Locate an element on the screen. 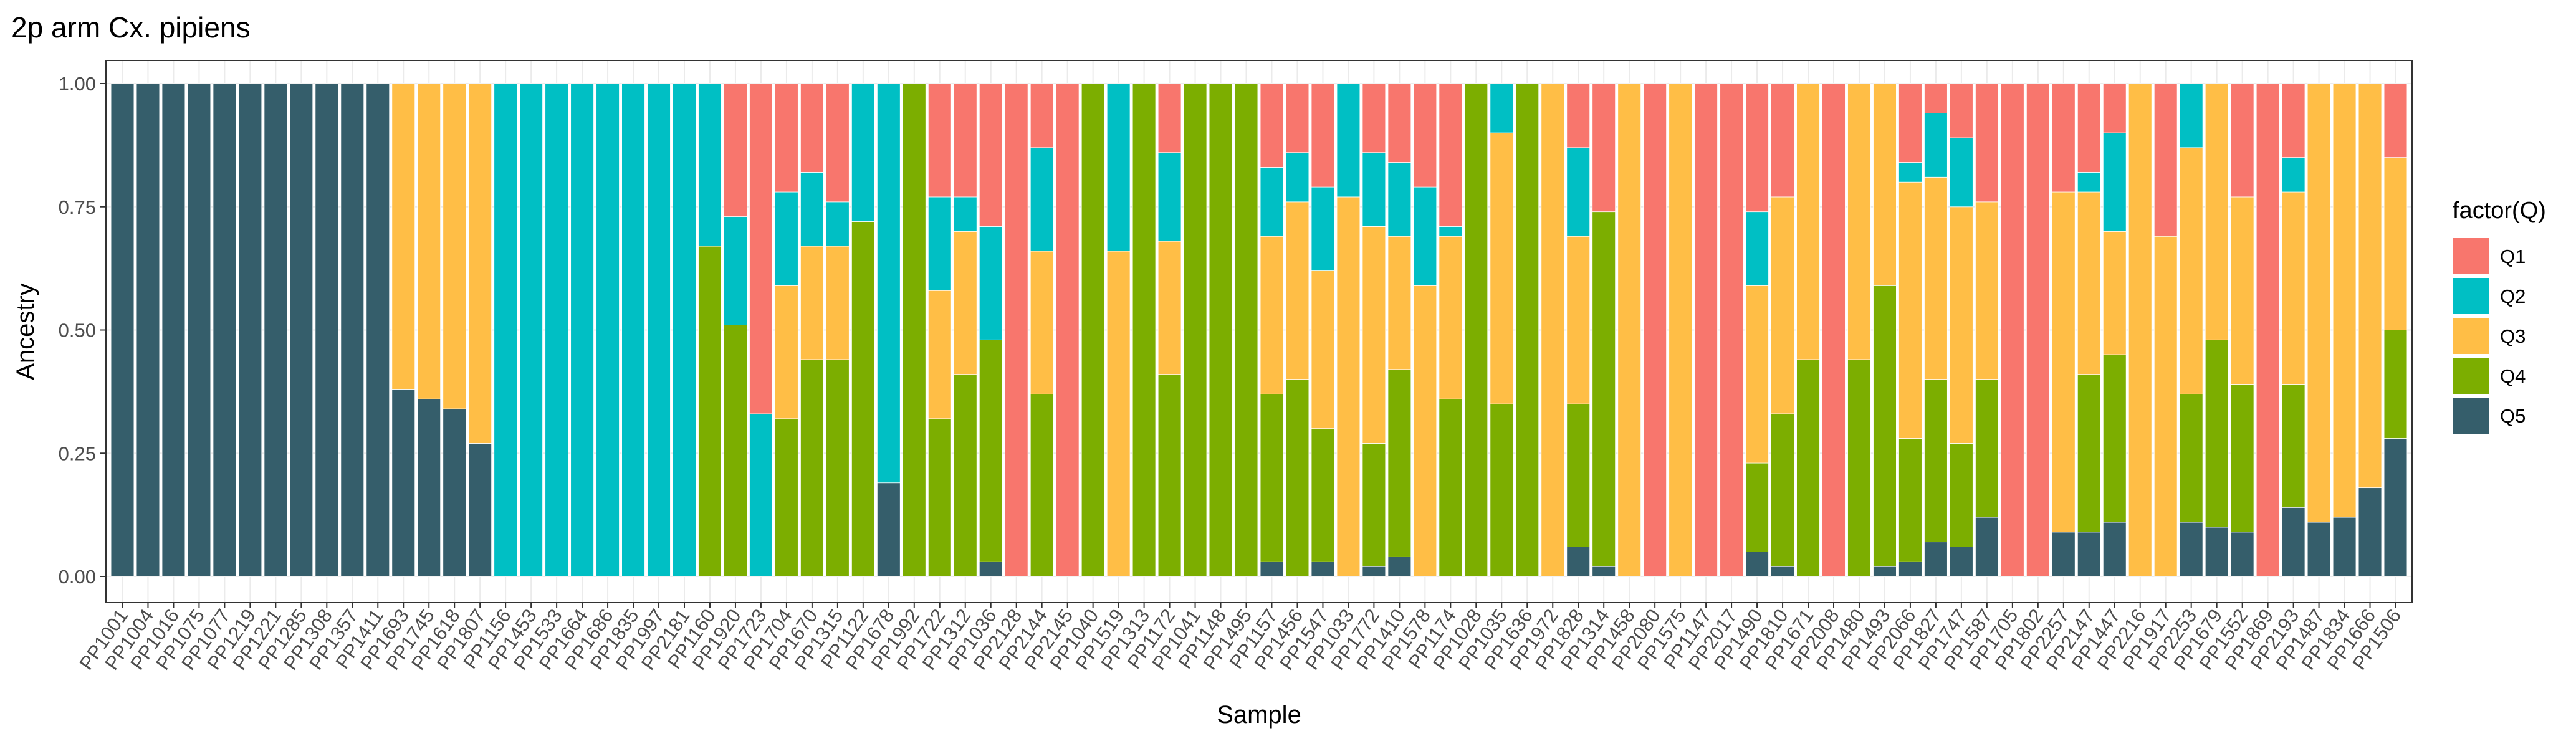 This screenshot has height=736, width=2576. bar-segment-q3-pp1487 is located at coordinates (2319, 303).